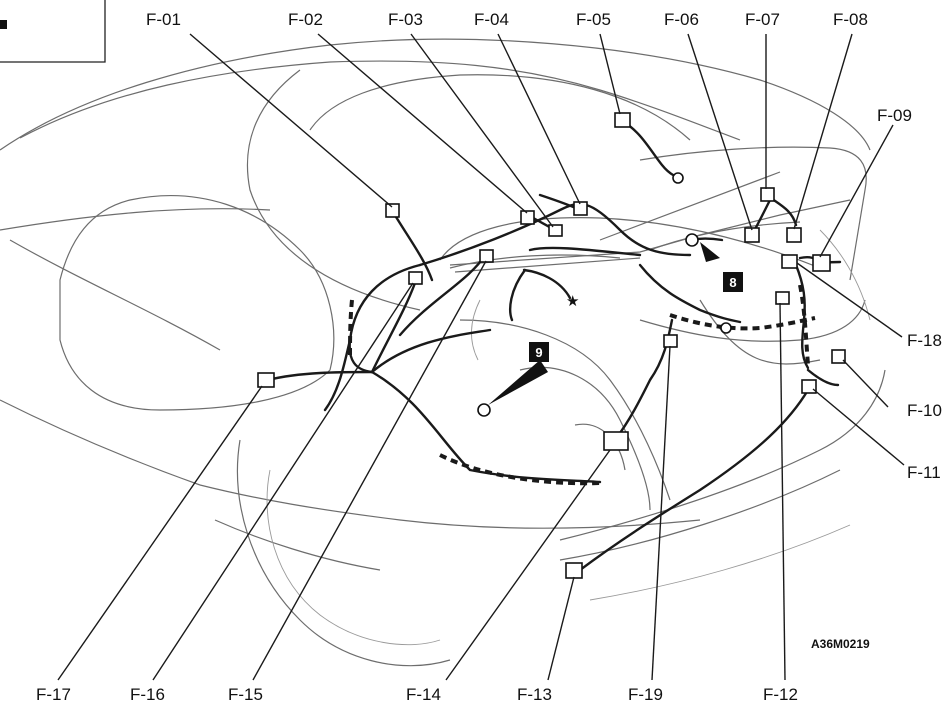 Image resolution: width=951 pixels, height=708 pixels. Describe the element at coordinates (593, 19) in the screenshot. I see `label-f05: F-05` at that location.